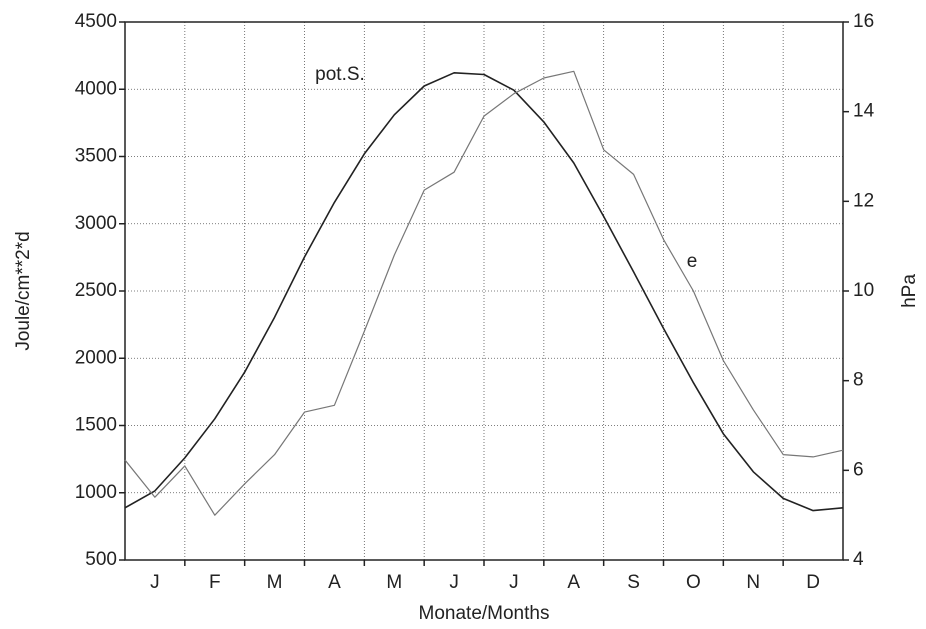  I want to click on y2-tick-label: 10, so click(863, 290).